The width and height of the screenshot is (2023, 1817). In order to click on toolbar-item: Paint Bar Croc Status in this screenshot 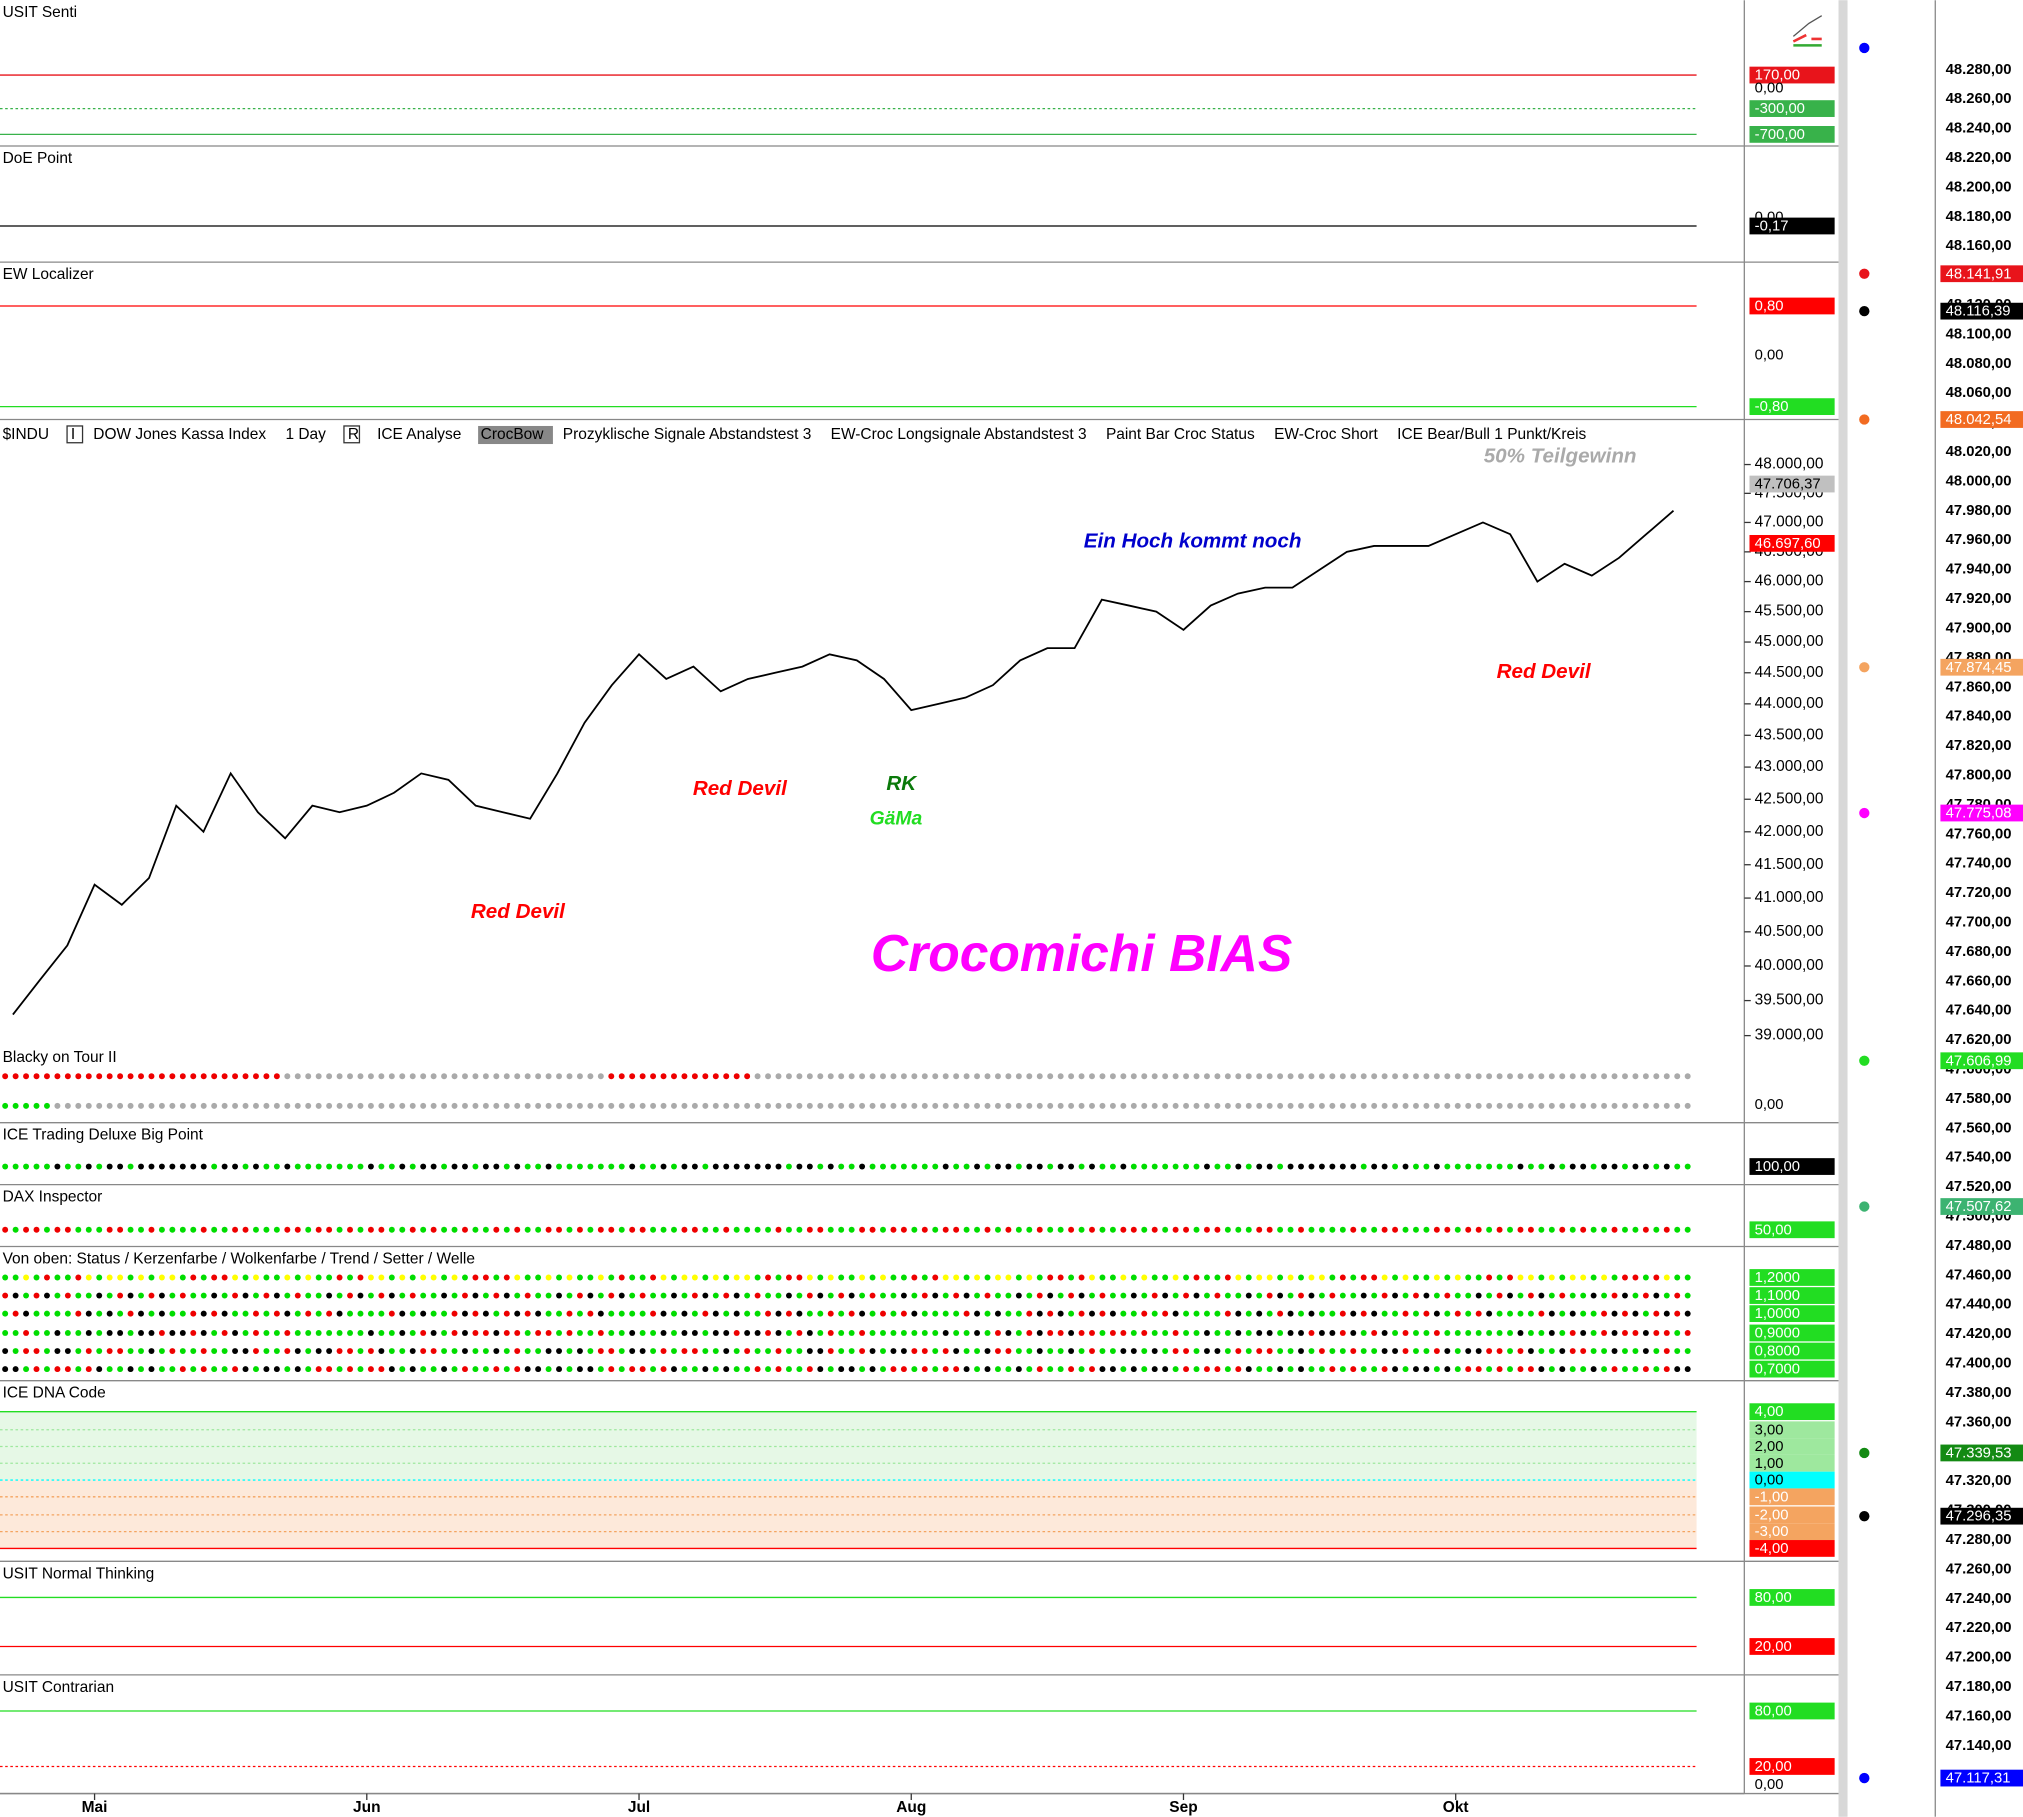, I will do `click(1180, 434)`.